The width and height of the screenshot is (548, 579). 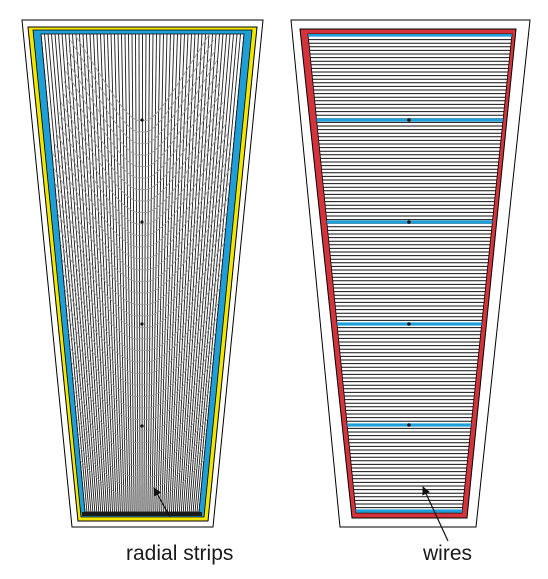 I want to click on strip-bottom-bar, so click(x=142, y=514).